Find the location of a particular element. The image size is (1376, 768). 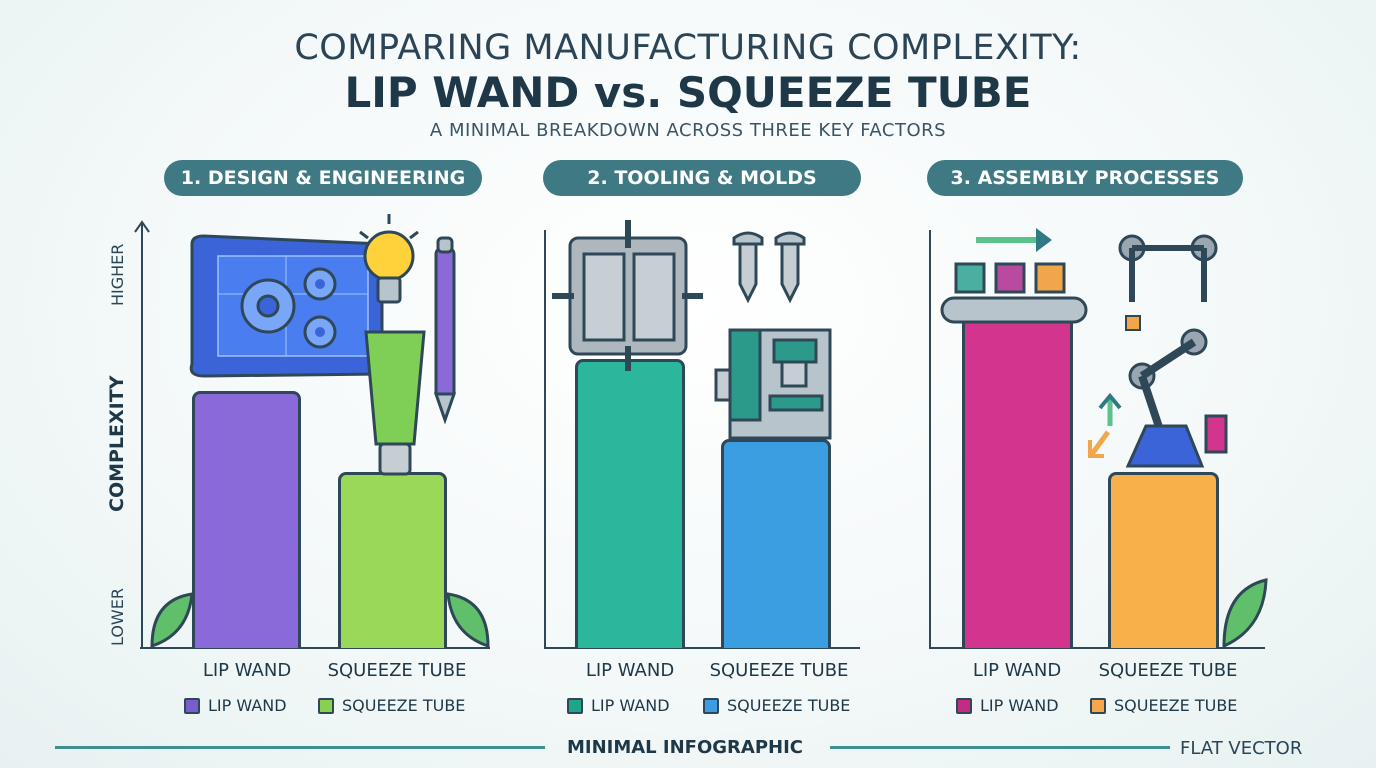

bar-assembly-squeeze-tube is located at coordinates (1163, 559).